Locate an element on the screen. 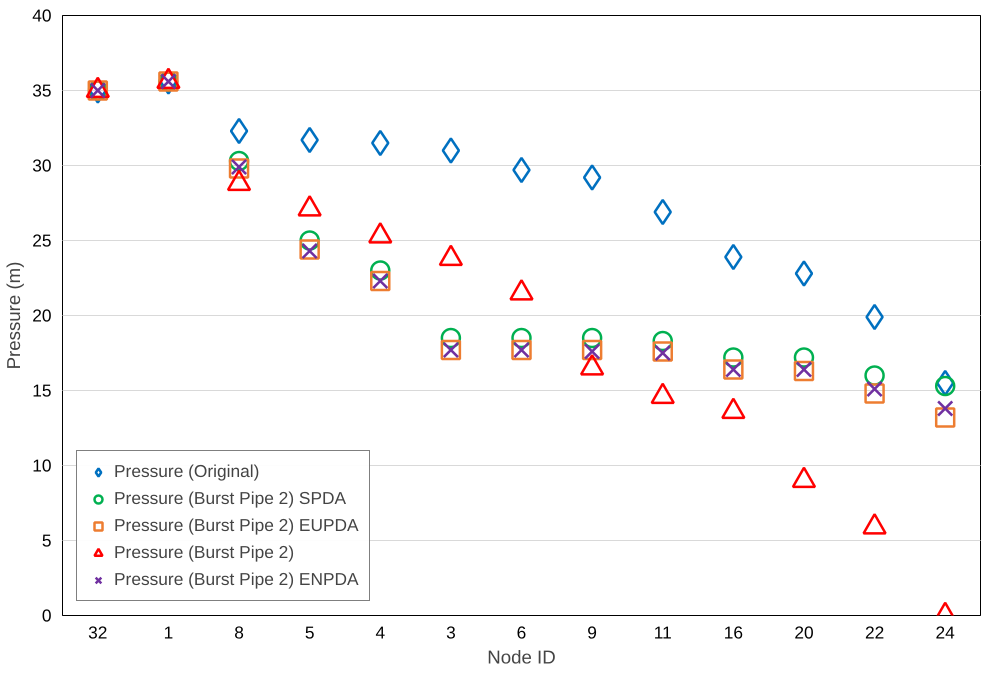 The height and width of the screenshot is (675, 999). x-tick-label: 4 is located at coordinates (380, 632).